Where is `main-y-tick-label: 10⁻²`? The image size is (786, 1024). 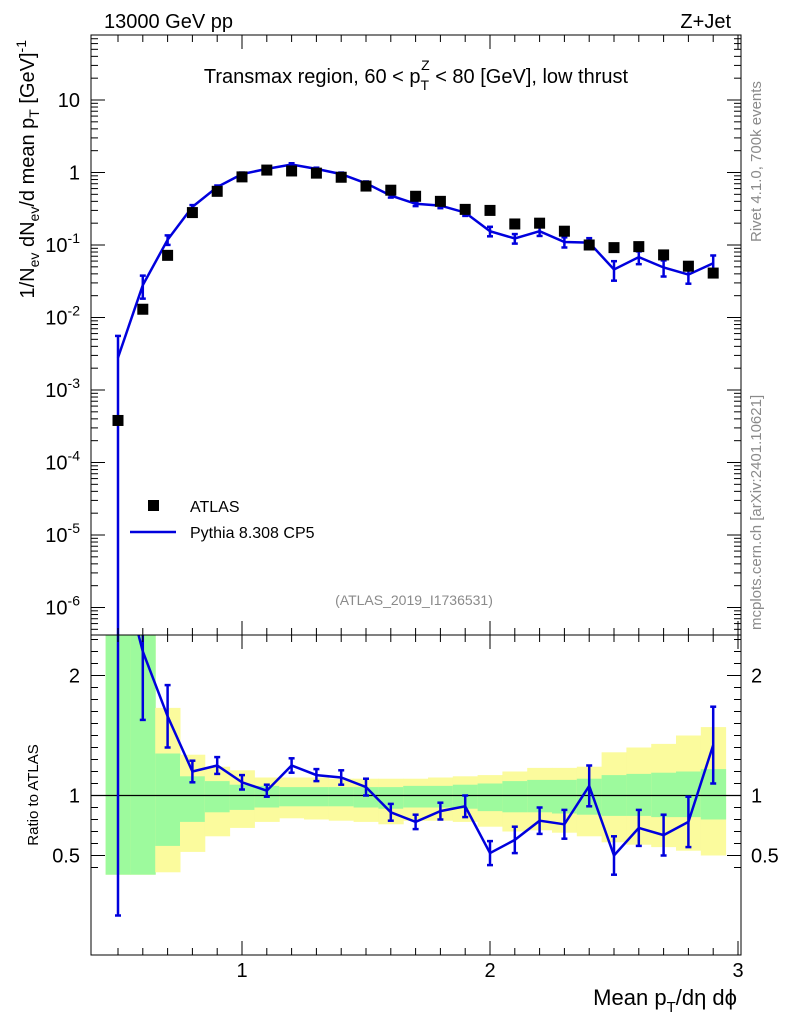 main-y-tick-label: 10⁻² is located at coordinates (62, 316).